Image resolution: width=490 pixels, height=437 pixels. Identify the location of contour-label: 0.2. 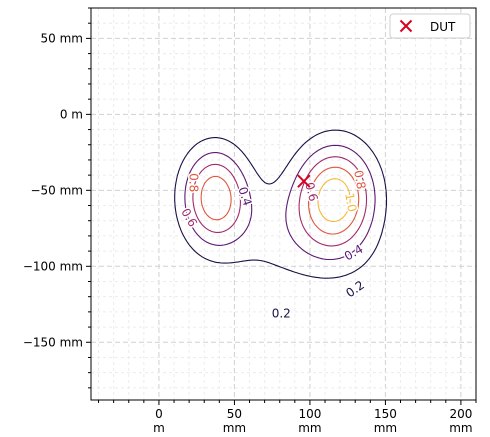
(281, 313).